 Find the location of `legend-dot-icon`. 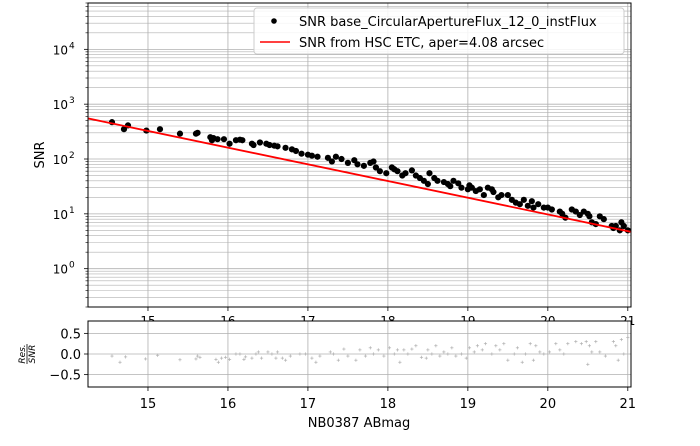

legend-dot-icon is located at coordinates (274, 21).